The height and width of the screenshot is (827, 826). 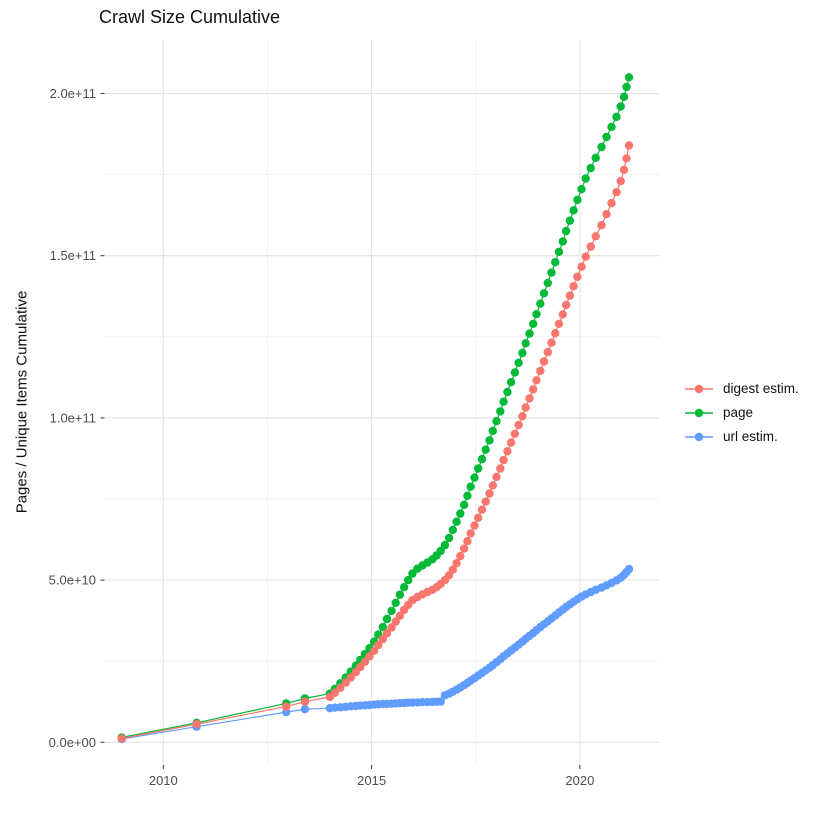 What do you see at coordinates (738, 412) in the screenshot?
I see `legend-label-page: page` at bounding box center [738, 412].